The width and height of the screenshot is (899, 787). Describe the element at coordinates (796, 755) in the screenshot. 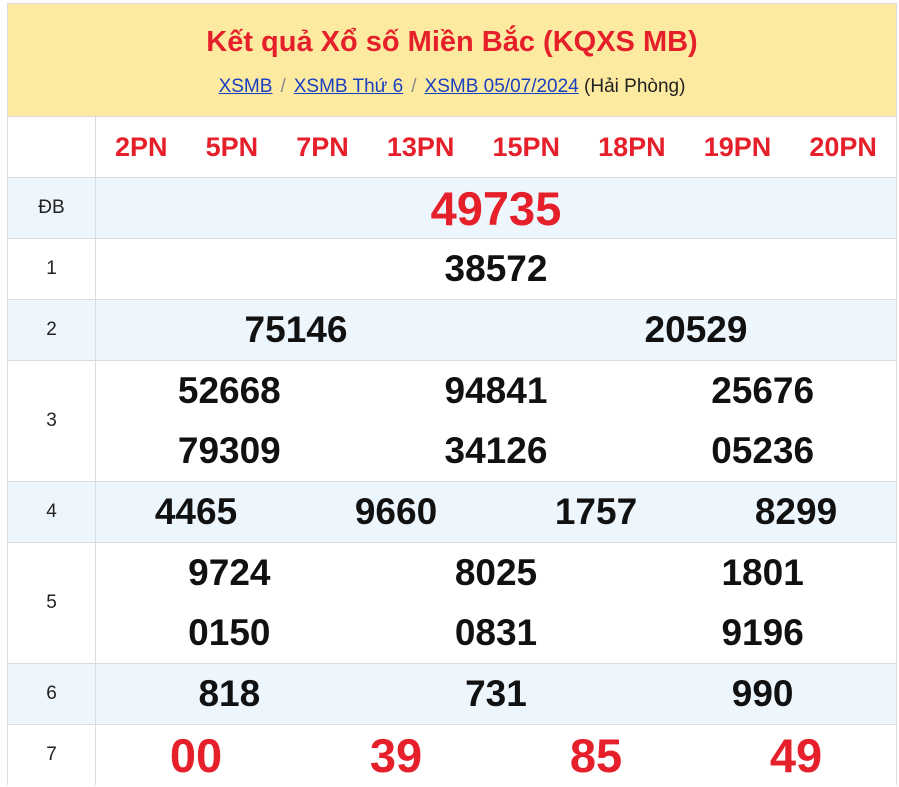

I see `prize-number: 49` at that location.